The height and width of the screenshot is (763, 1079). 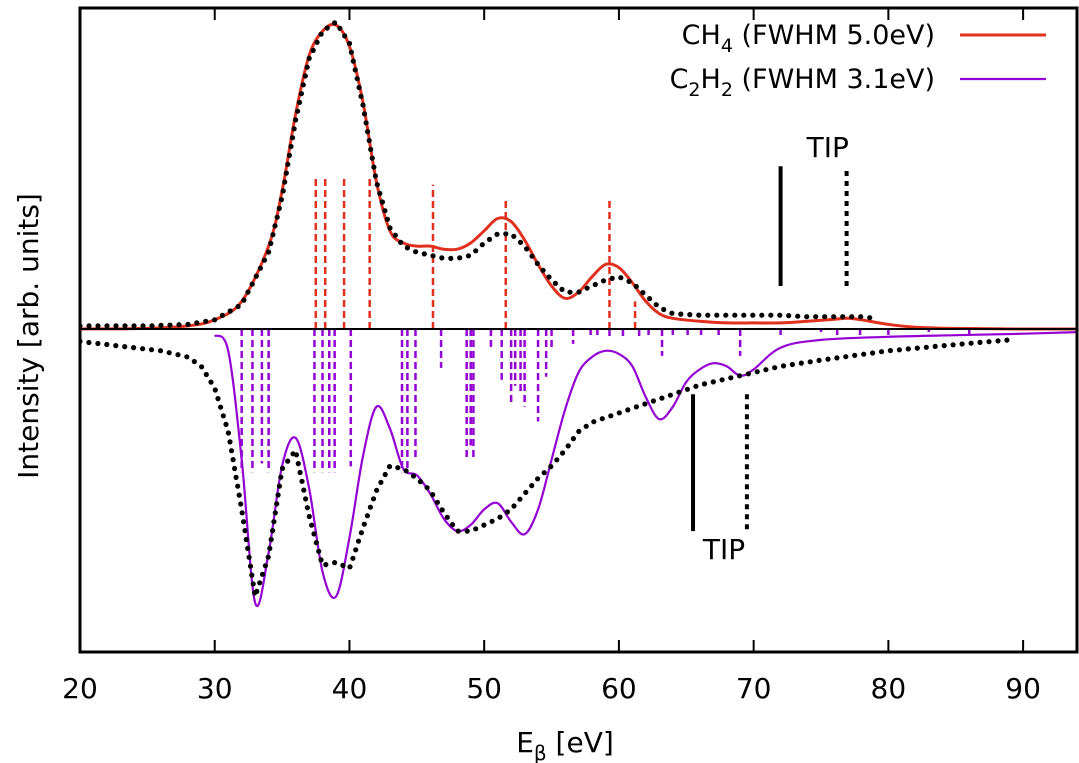 I want to click on y-axis-label: Intensity [arb. units], so click(x=28, y=336).